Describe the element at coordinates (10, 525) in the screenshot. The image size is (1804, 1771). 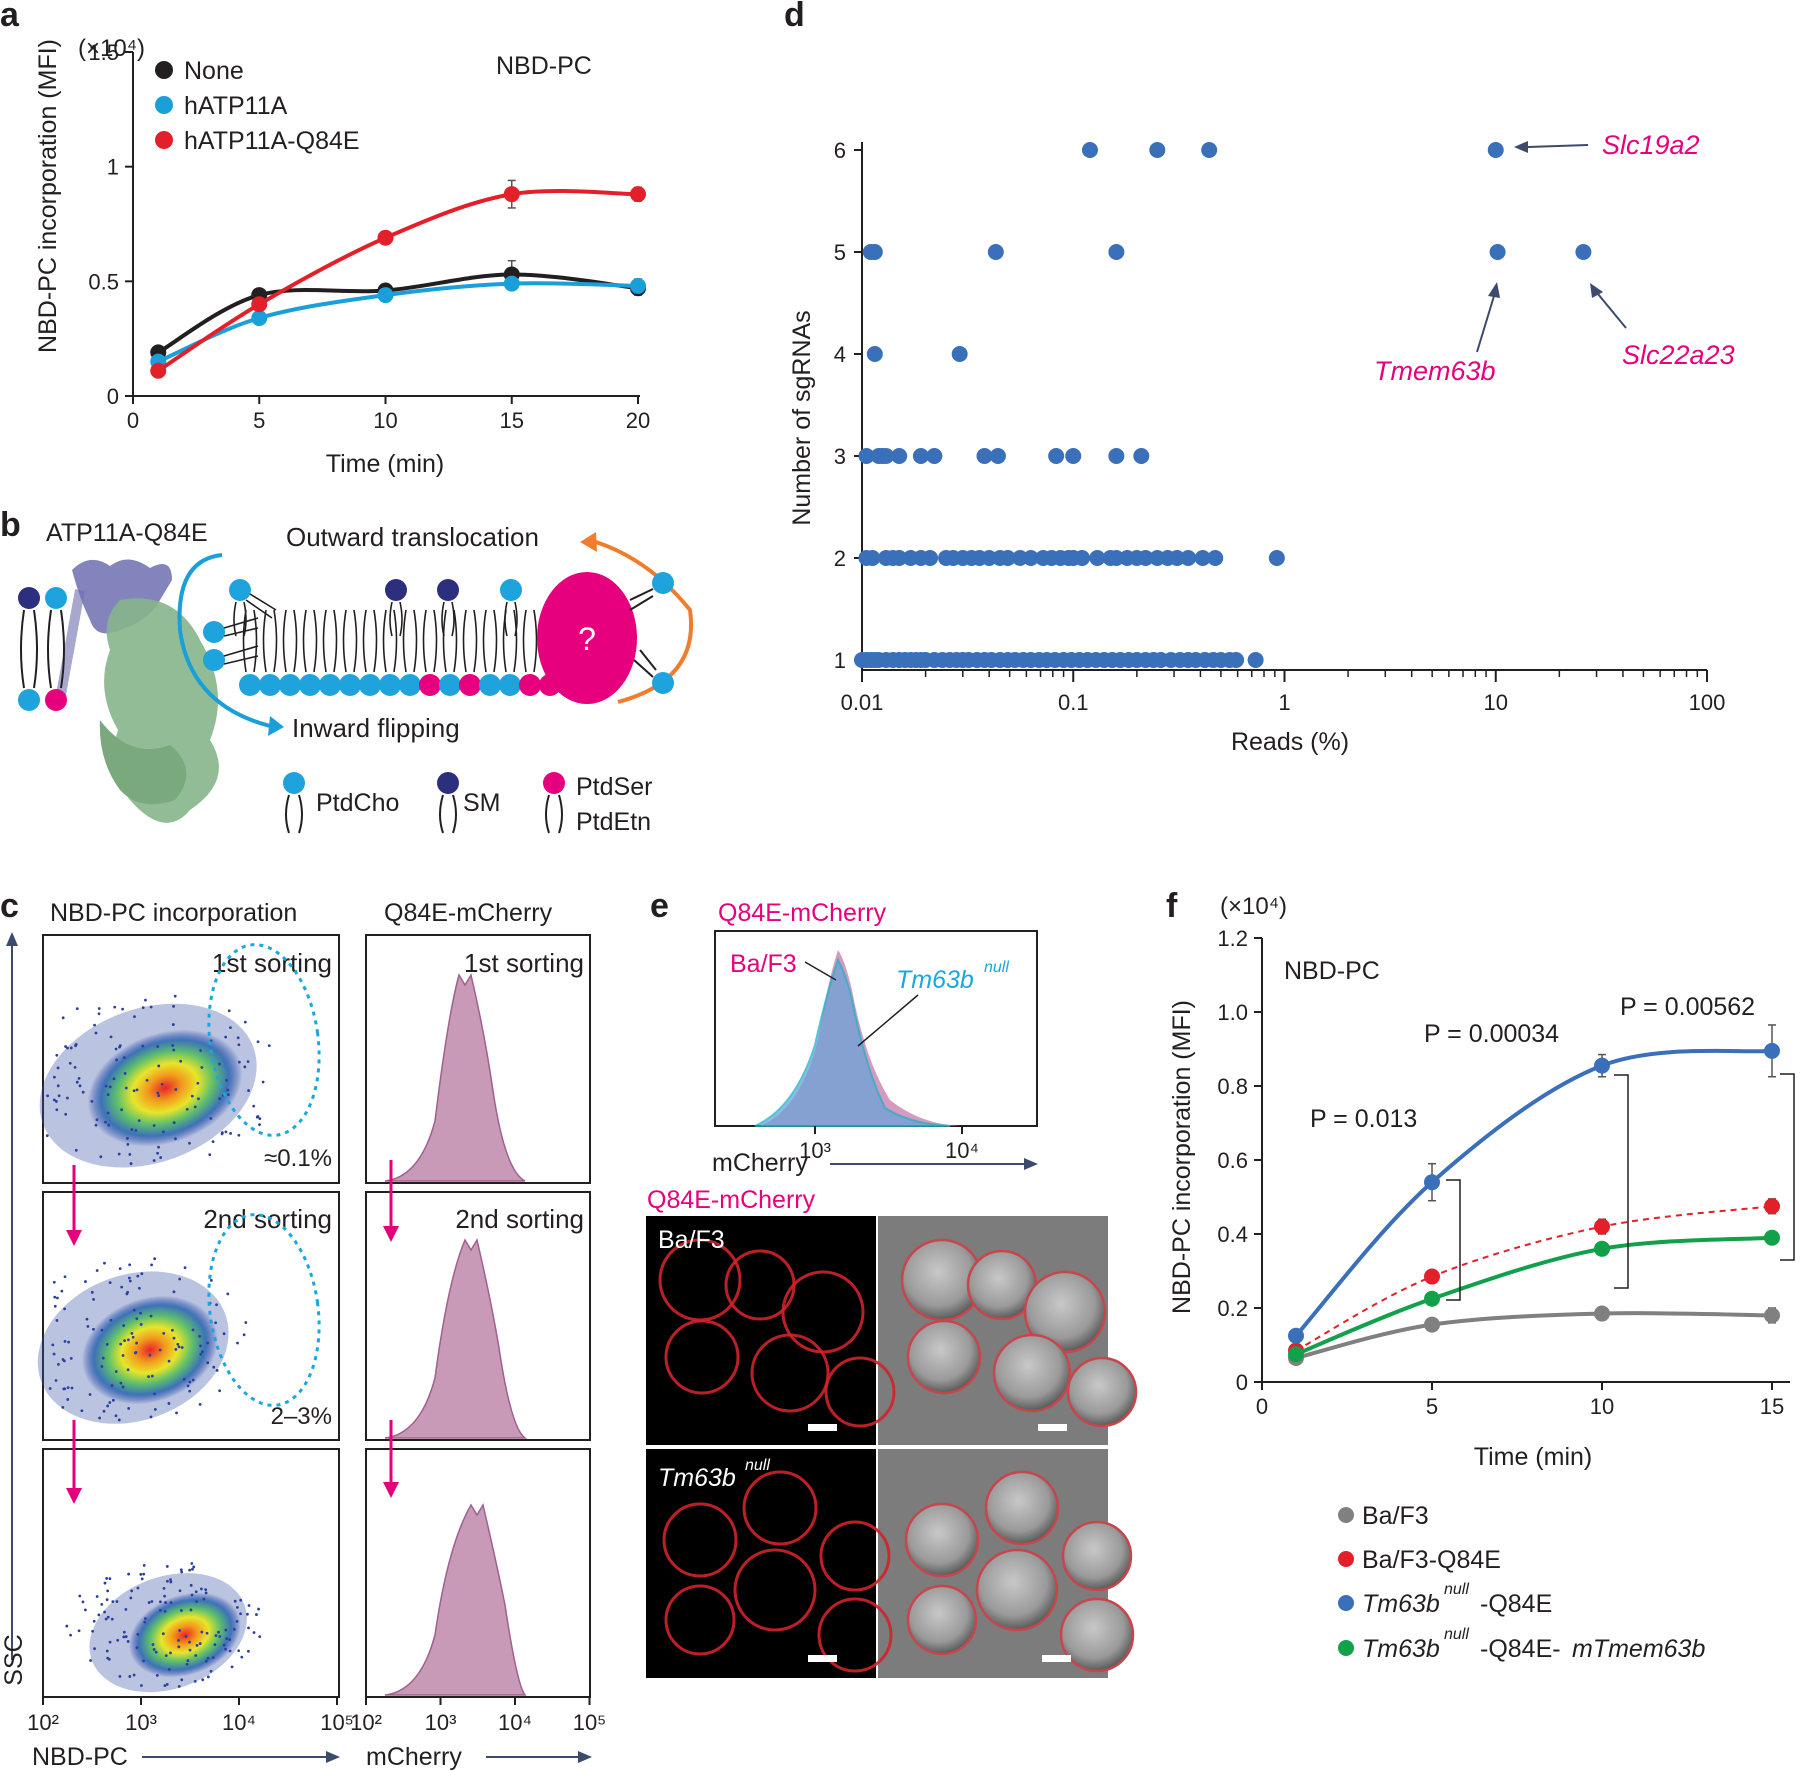
I see `panel-b-label: b` at that location.